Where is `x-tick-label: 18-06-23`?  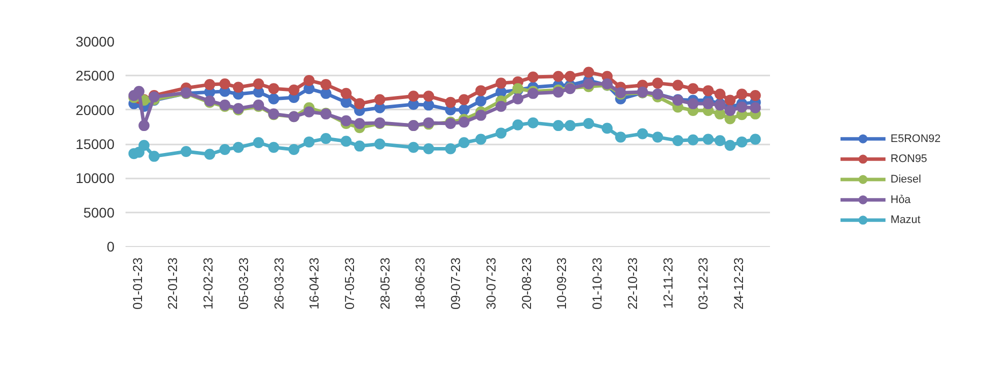
x-tick-label: 18-06-23 is located at coordinates (420, 283).